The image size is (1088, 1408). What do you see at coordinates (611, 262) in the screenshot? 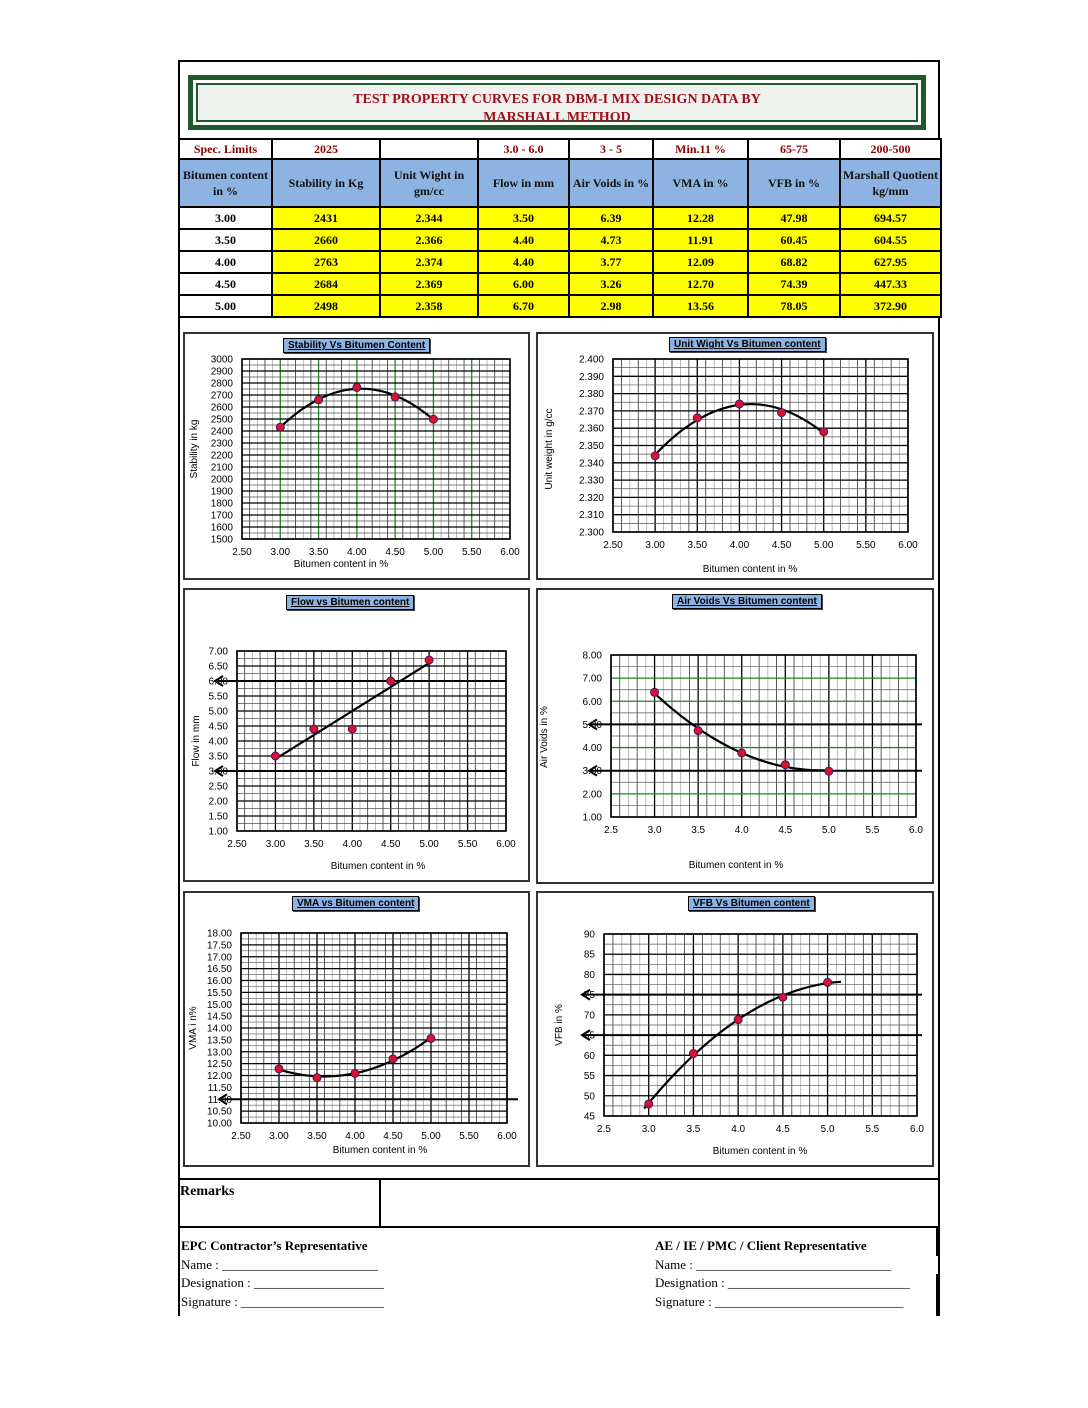
I see `table-cell: 3.77` at bounding box center [611, 262].